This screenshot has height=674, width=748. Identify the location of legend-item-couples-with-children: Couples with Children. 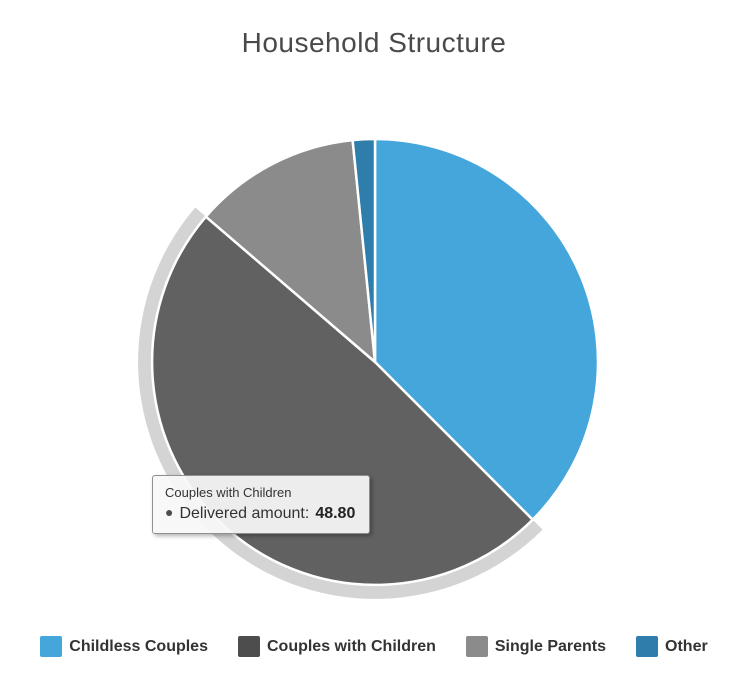
(336, 646).